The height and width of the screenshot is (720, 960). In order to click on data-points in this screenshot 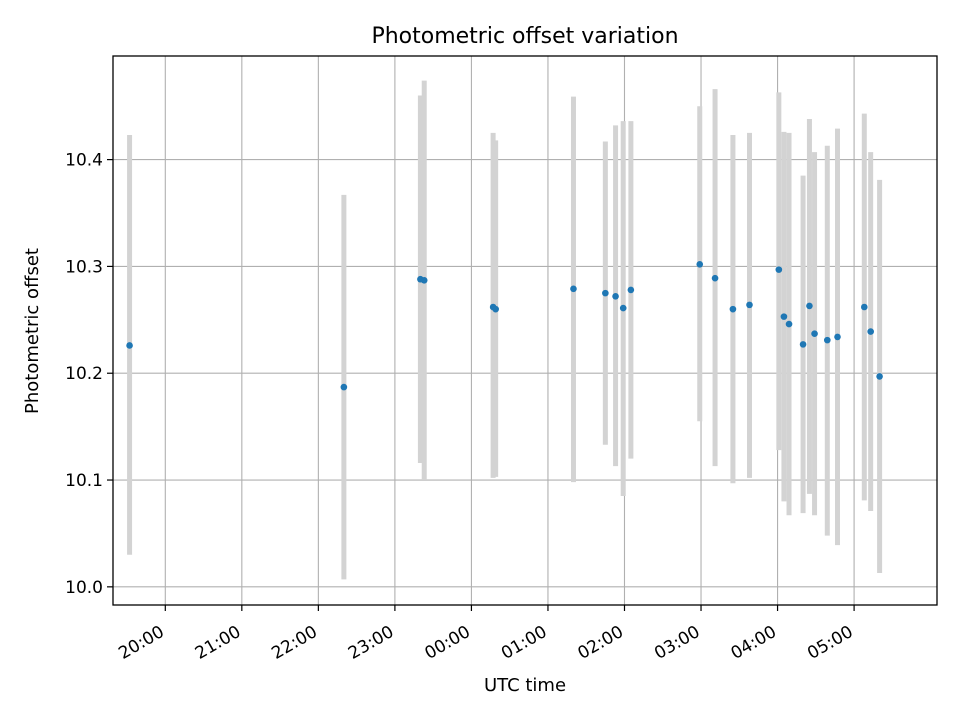, I will do `click(504, 325)`.